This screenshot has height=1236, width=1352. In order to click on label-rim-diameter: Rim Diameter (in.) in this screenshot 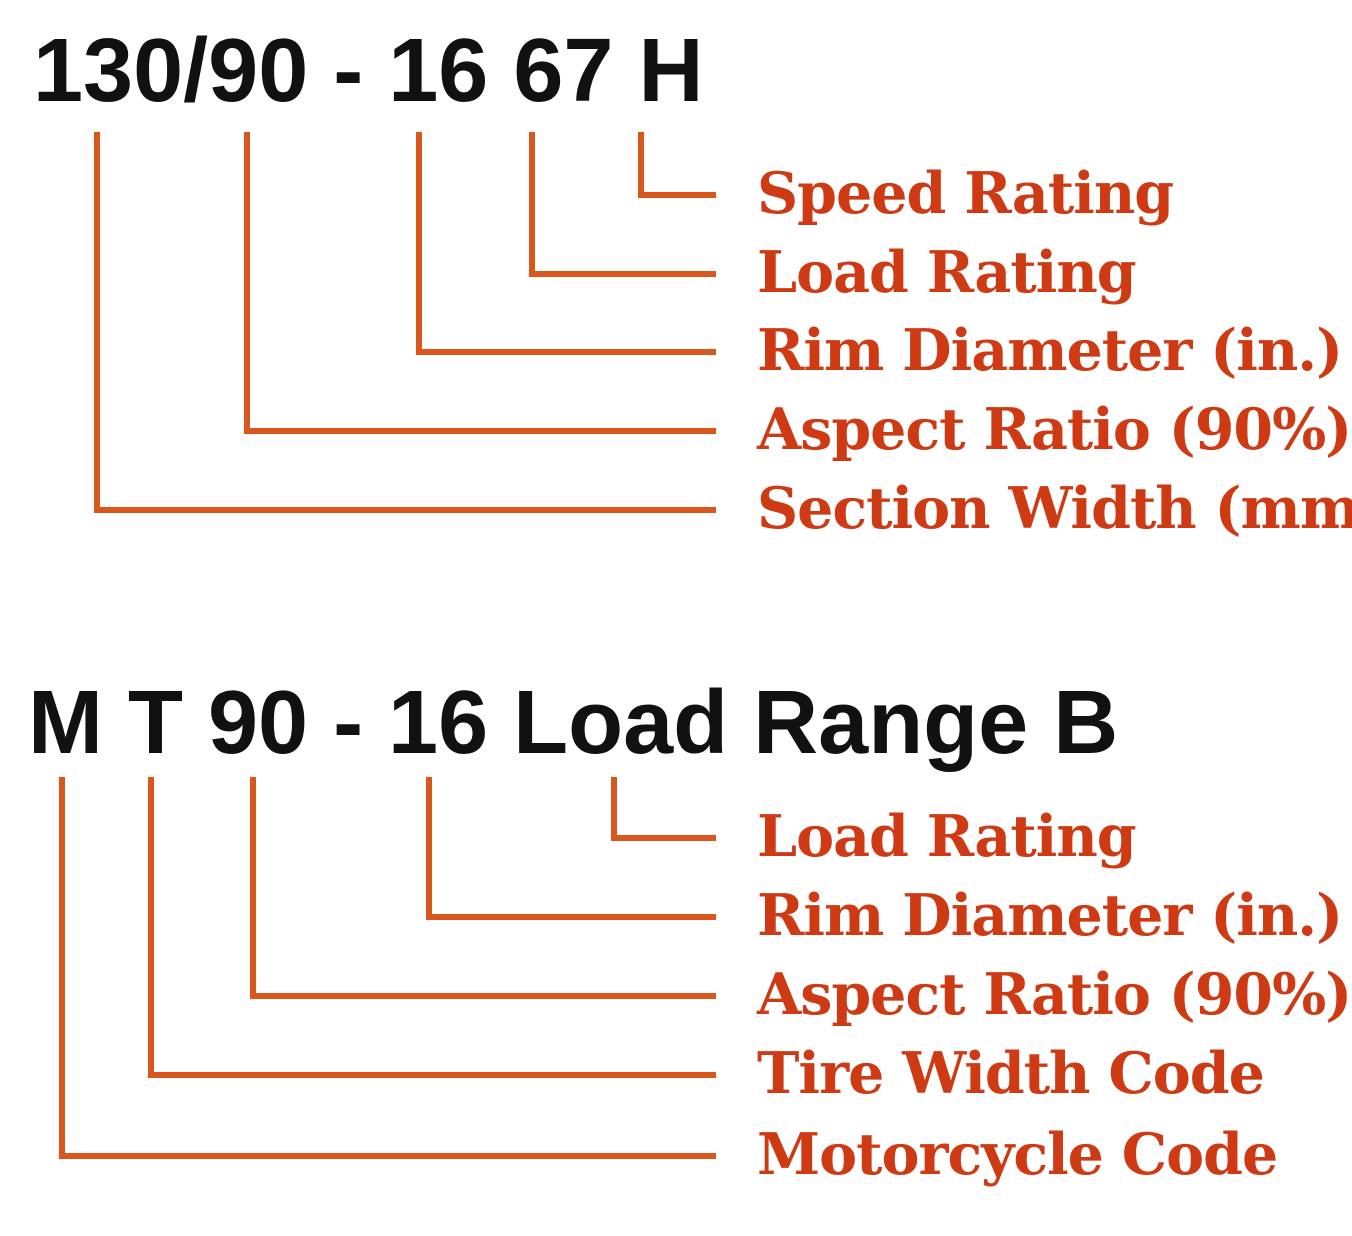, I will do `click(1050, 351)`.